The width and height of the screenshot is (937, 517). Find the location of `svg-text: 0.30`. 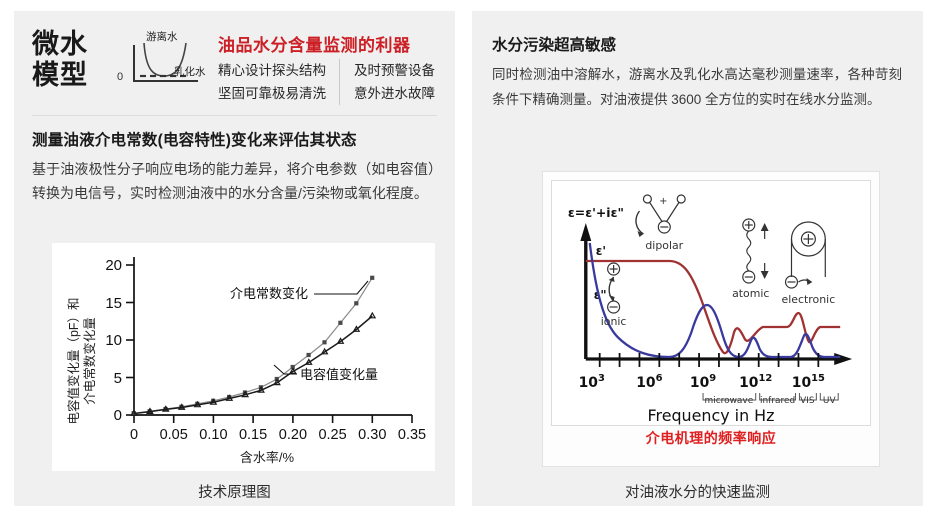

svg-text: 0.30 is located at coordinates (372, 435).